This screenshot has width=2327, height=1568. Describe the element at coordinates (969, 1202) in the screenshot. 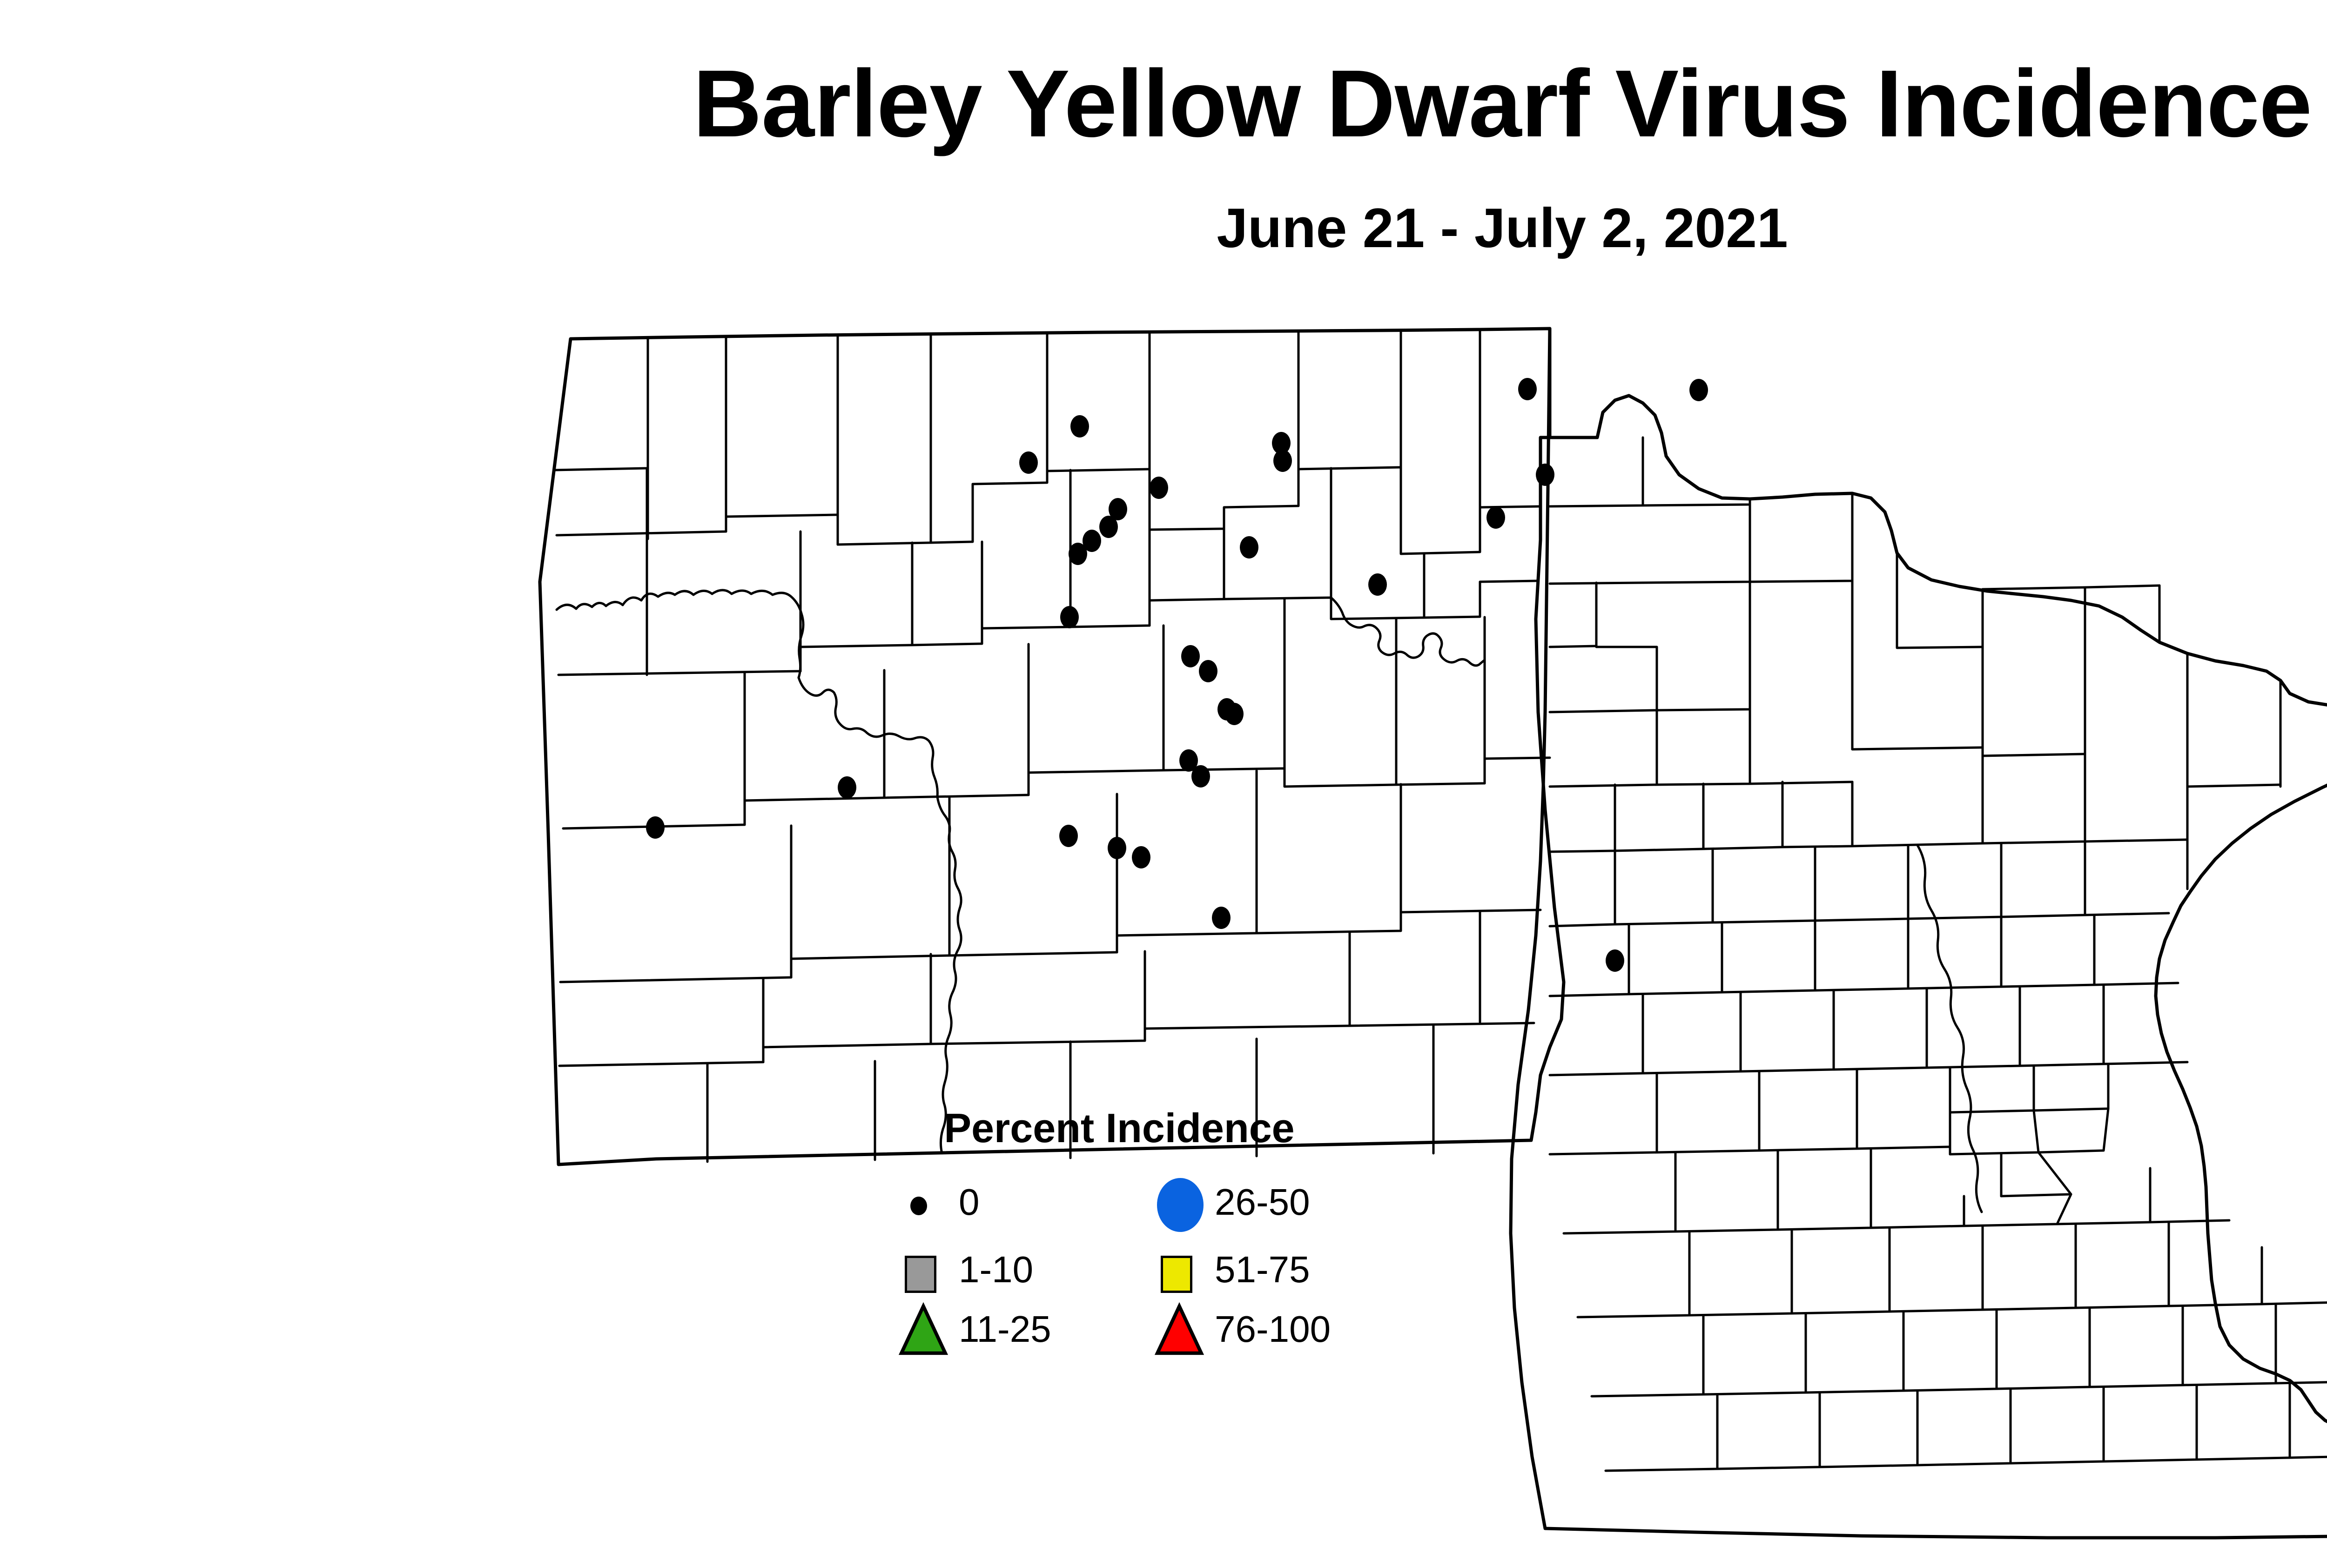

I see `legend-label-0: 0` at that location.